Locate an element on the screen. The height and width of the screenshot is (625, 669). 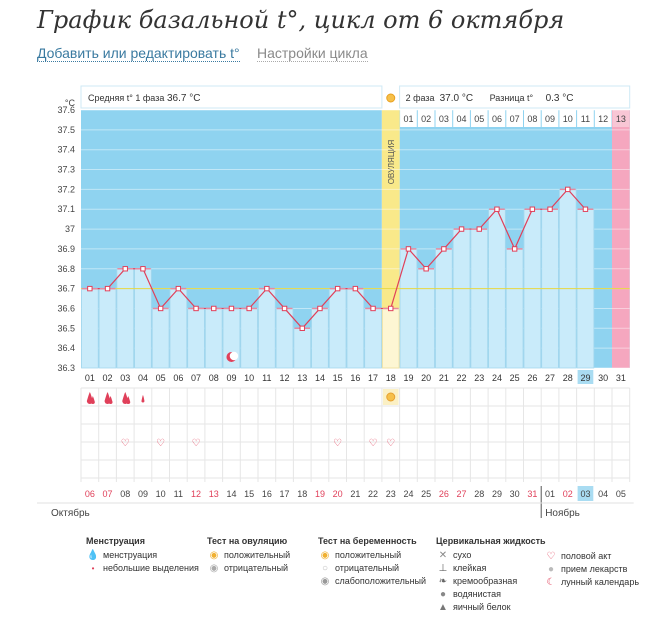
month-label-october: Октябрь is located at coordinates (70, 513).